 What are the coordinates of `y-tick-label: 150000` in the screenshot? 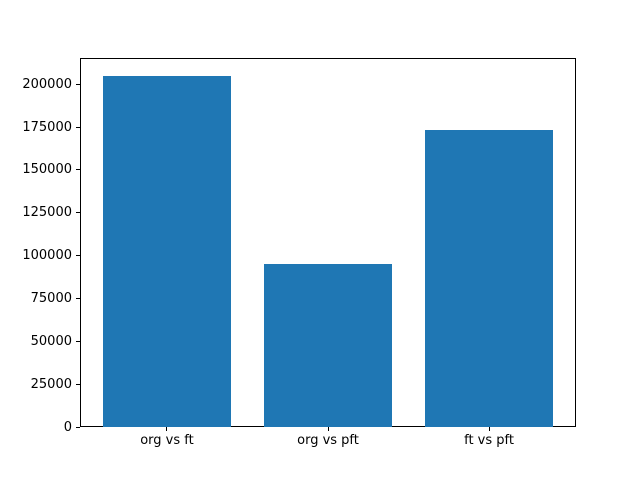 It's located at (47, 170).